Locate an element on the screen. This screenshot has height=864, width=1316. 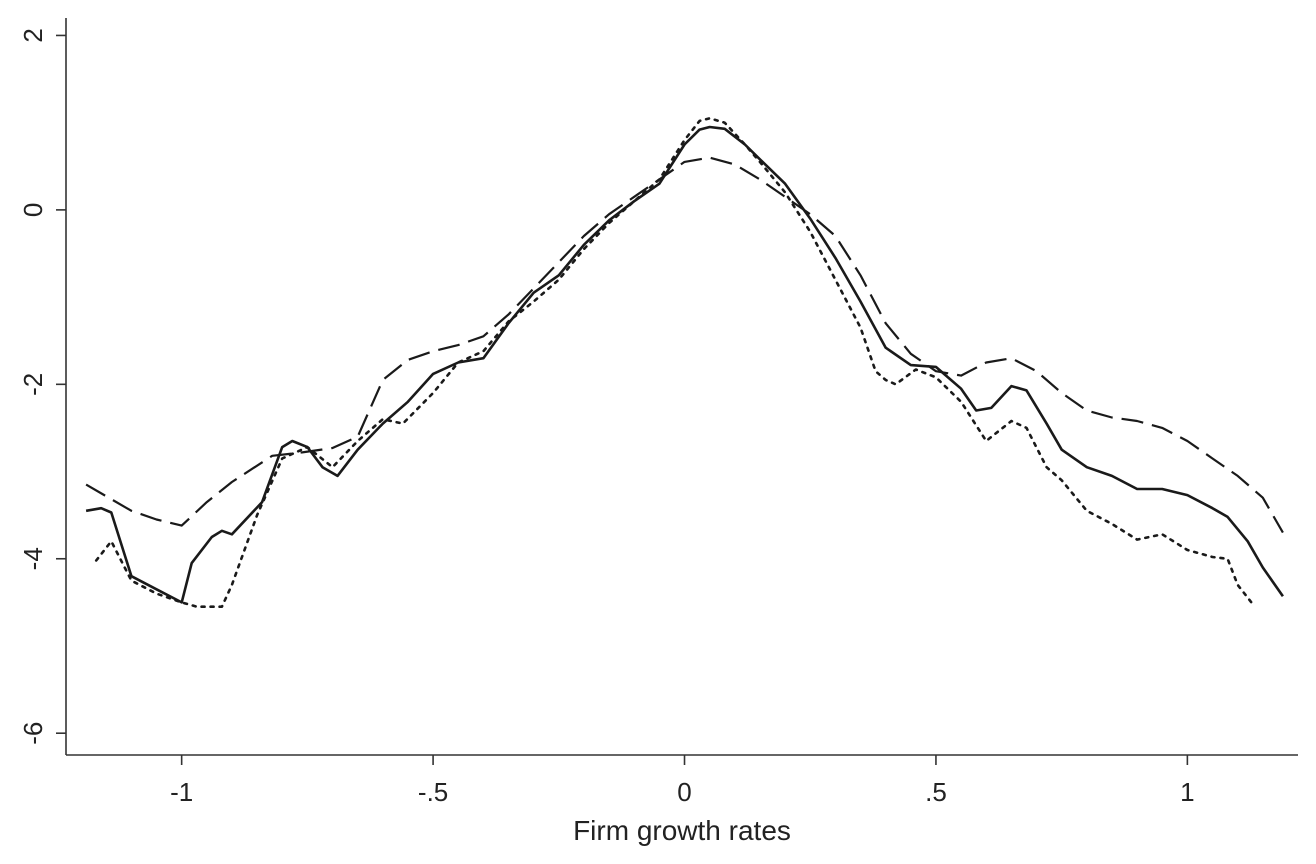
x-tick-label: 0 is located at coordinates (684, 792).